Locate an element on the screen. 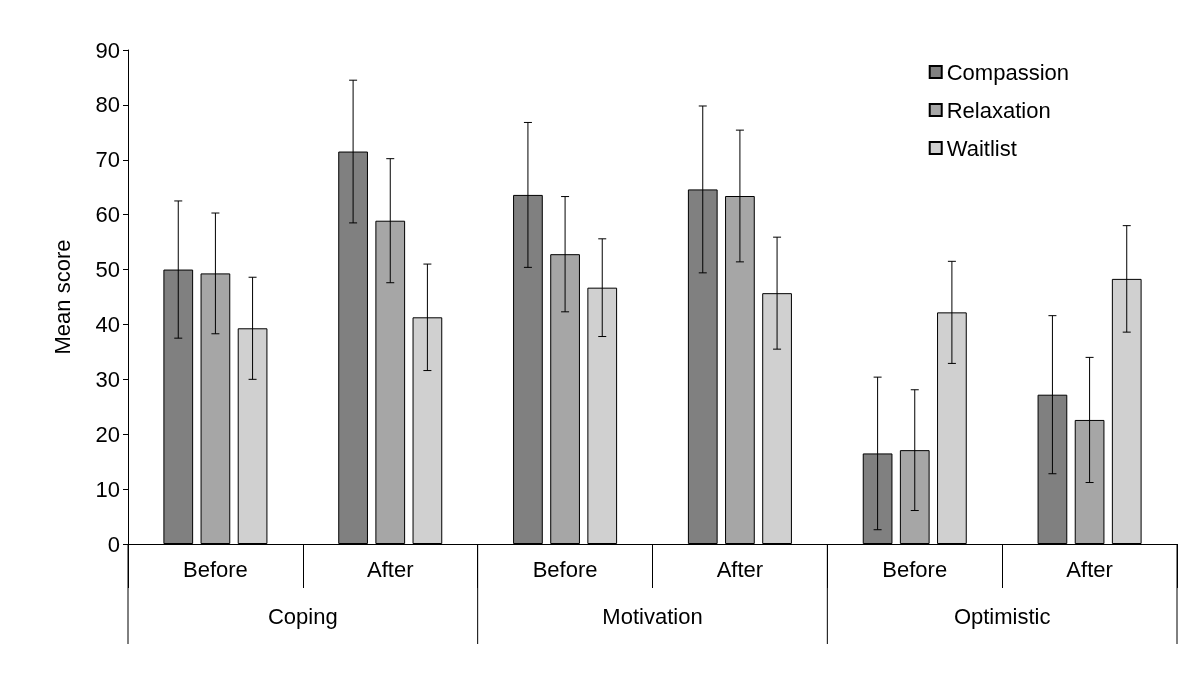 This screenshot has height=699, width=1197. y-tick-label: 80 is located at coordinates (107, 105).